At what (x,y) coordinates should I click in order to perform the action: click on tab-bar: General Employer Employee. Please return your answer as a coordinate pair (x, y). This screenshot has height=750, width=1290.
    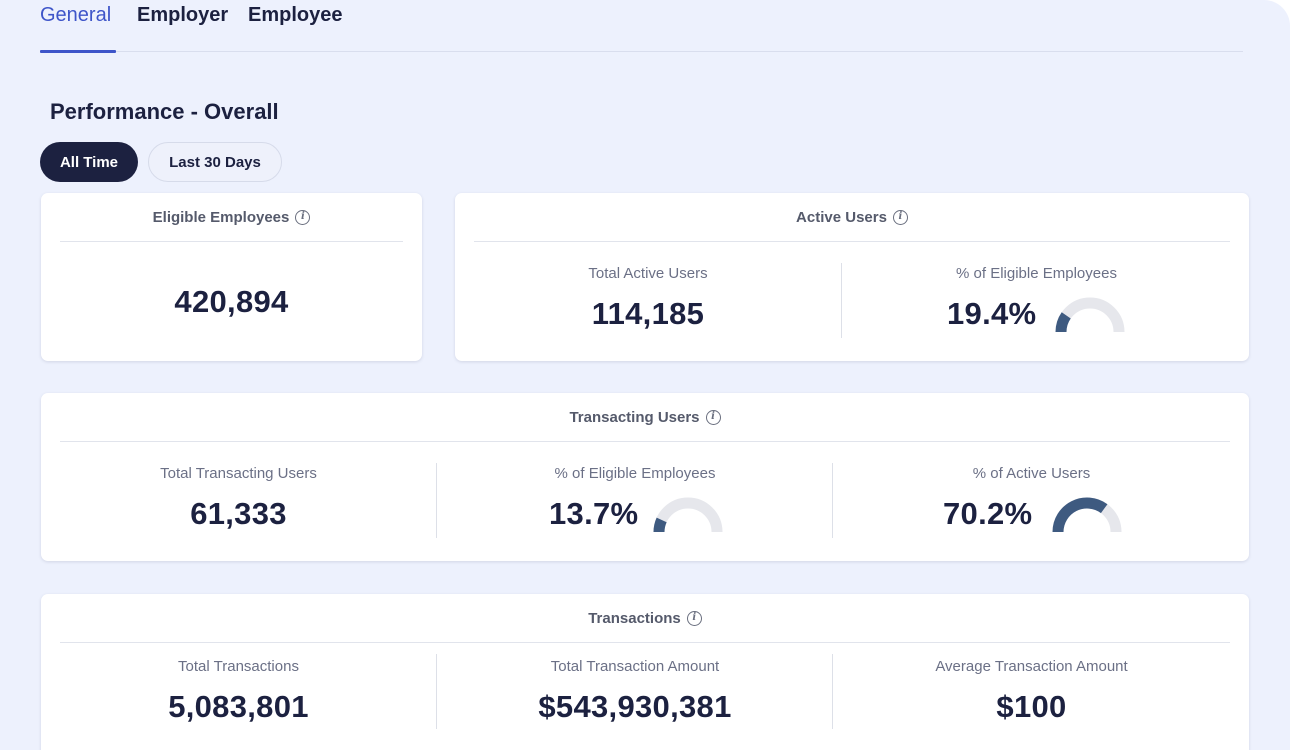
    Looking at the image, I should click on (641, 26).